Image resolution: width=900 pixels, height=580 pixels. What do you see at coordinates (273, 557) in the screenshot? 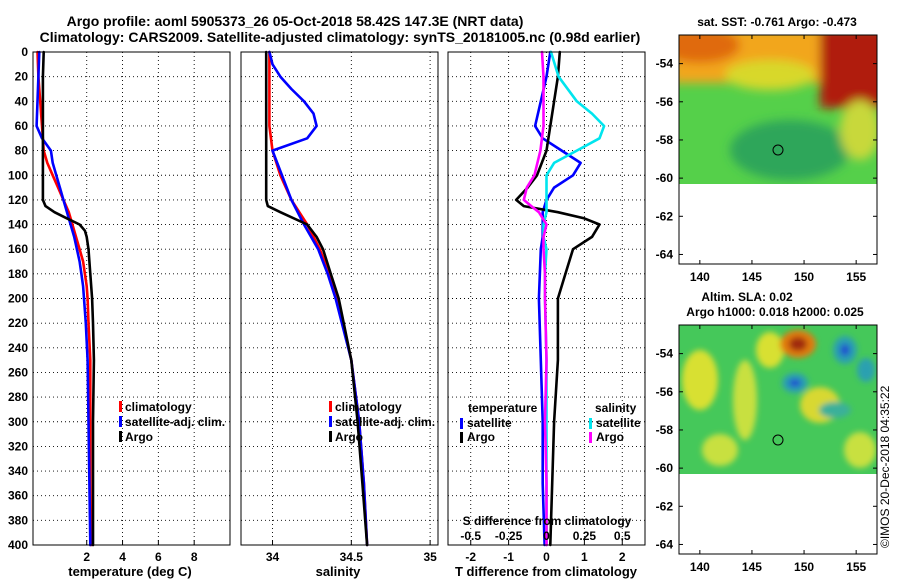
I see `x-tick-label: 34` at bounding box center [273, 557].